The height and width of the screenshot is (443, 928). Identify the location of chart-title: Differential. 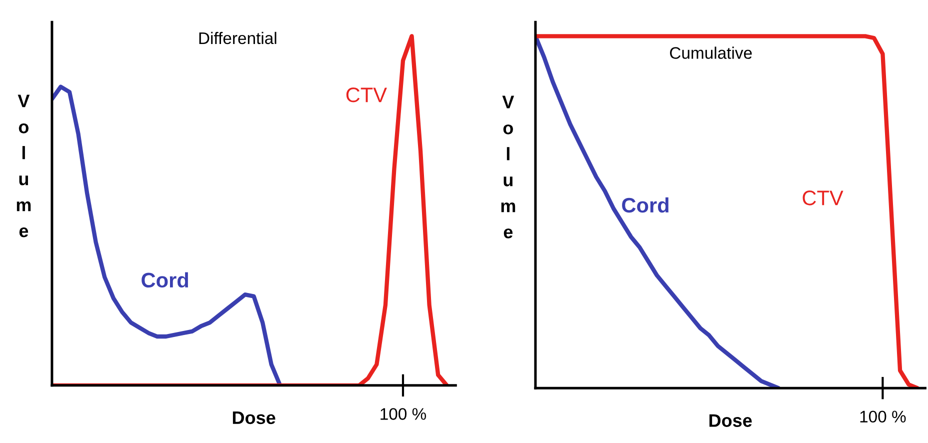
(237, 38).